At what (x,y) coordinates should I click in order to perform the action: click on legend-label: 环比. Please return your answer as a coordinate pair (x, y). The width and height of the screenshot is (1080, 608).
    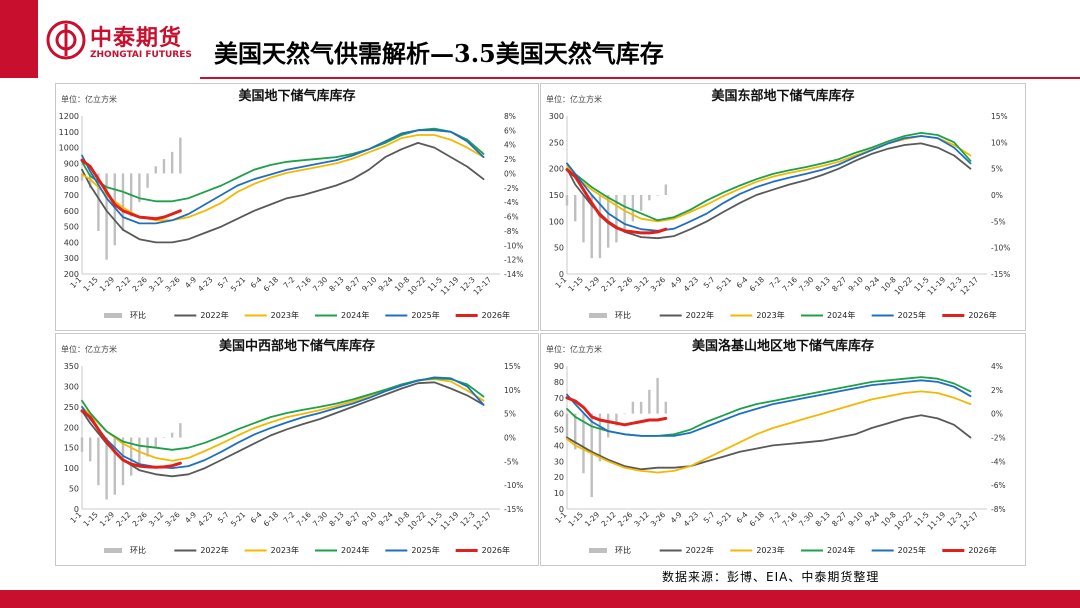
    Looking at the image, I should click on (623, 550).